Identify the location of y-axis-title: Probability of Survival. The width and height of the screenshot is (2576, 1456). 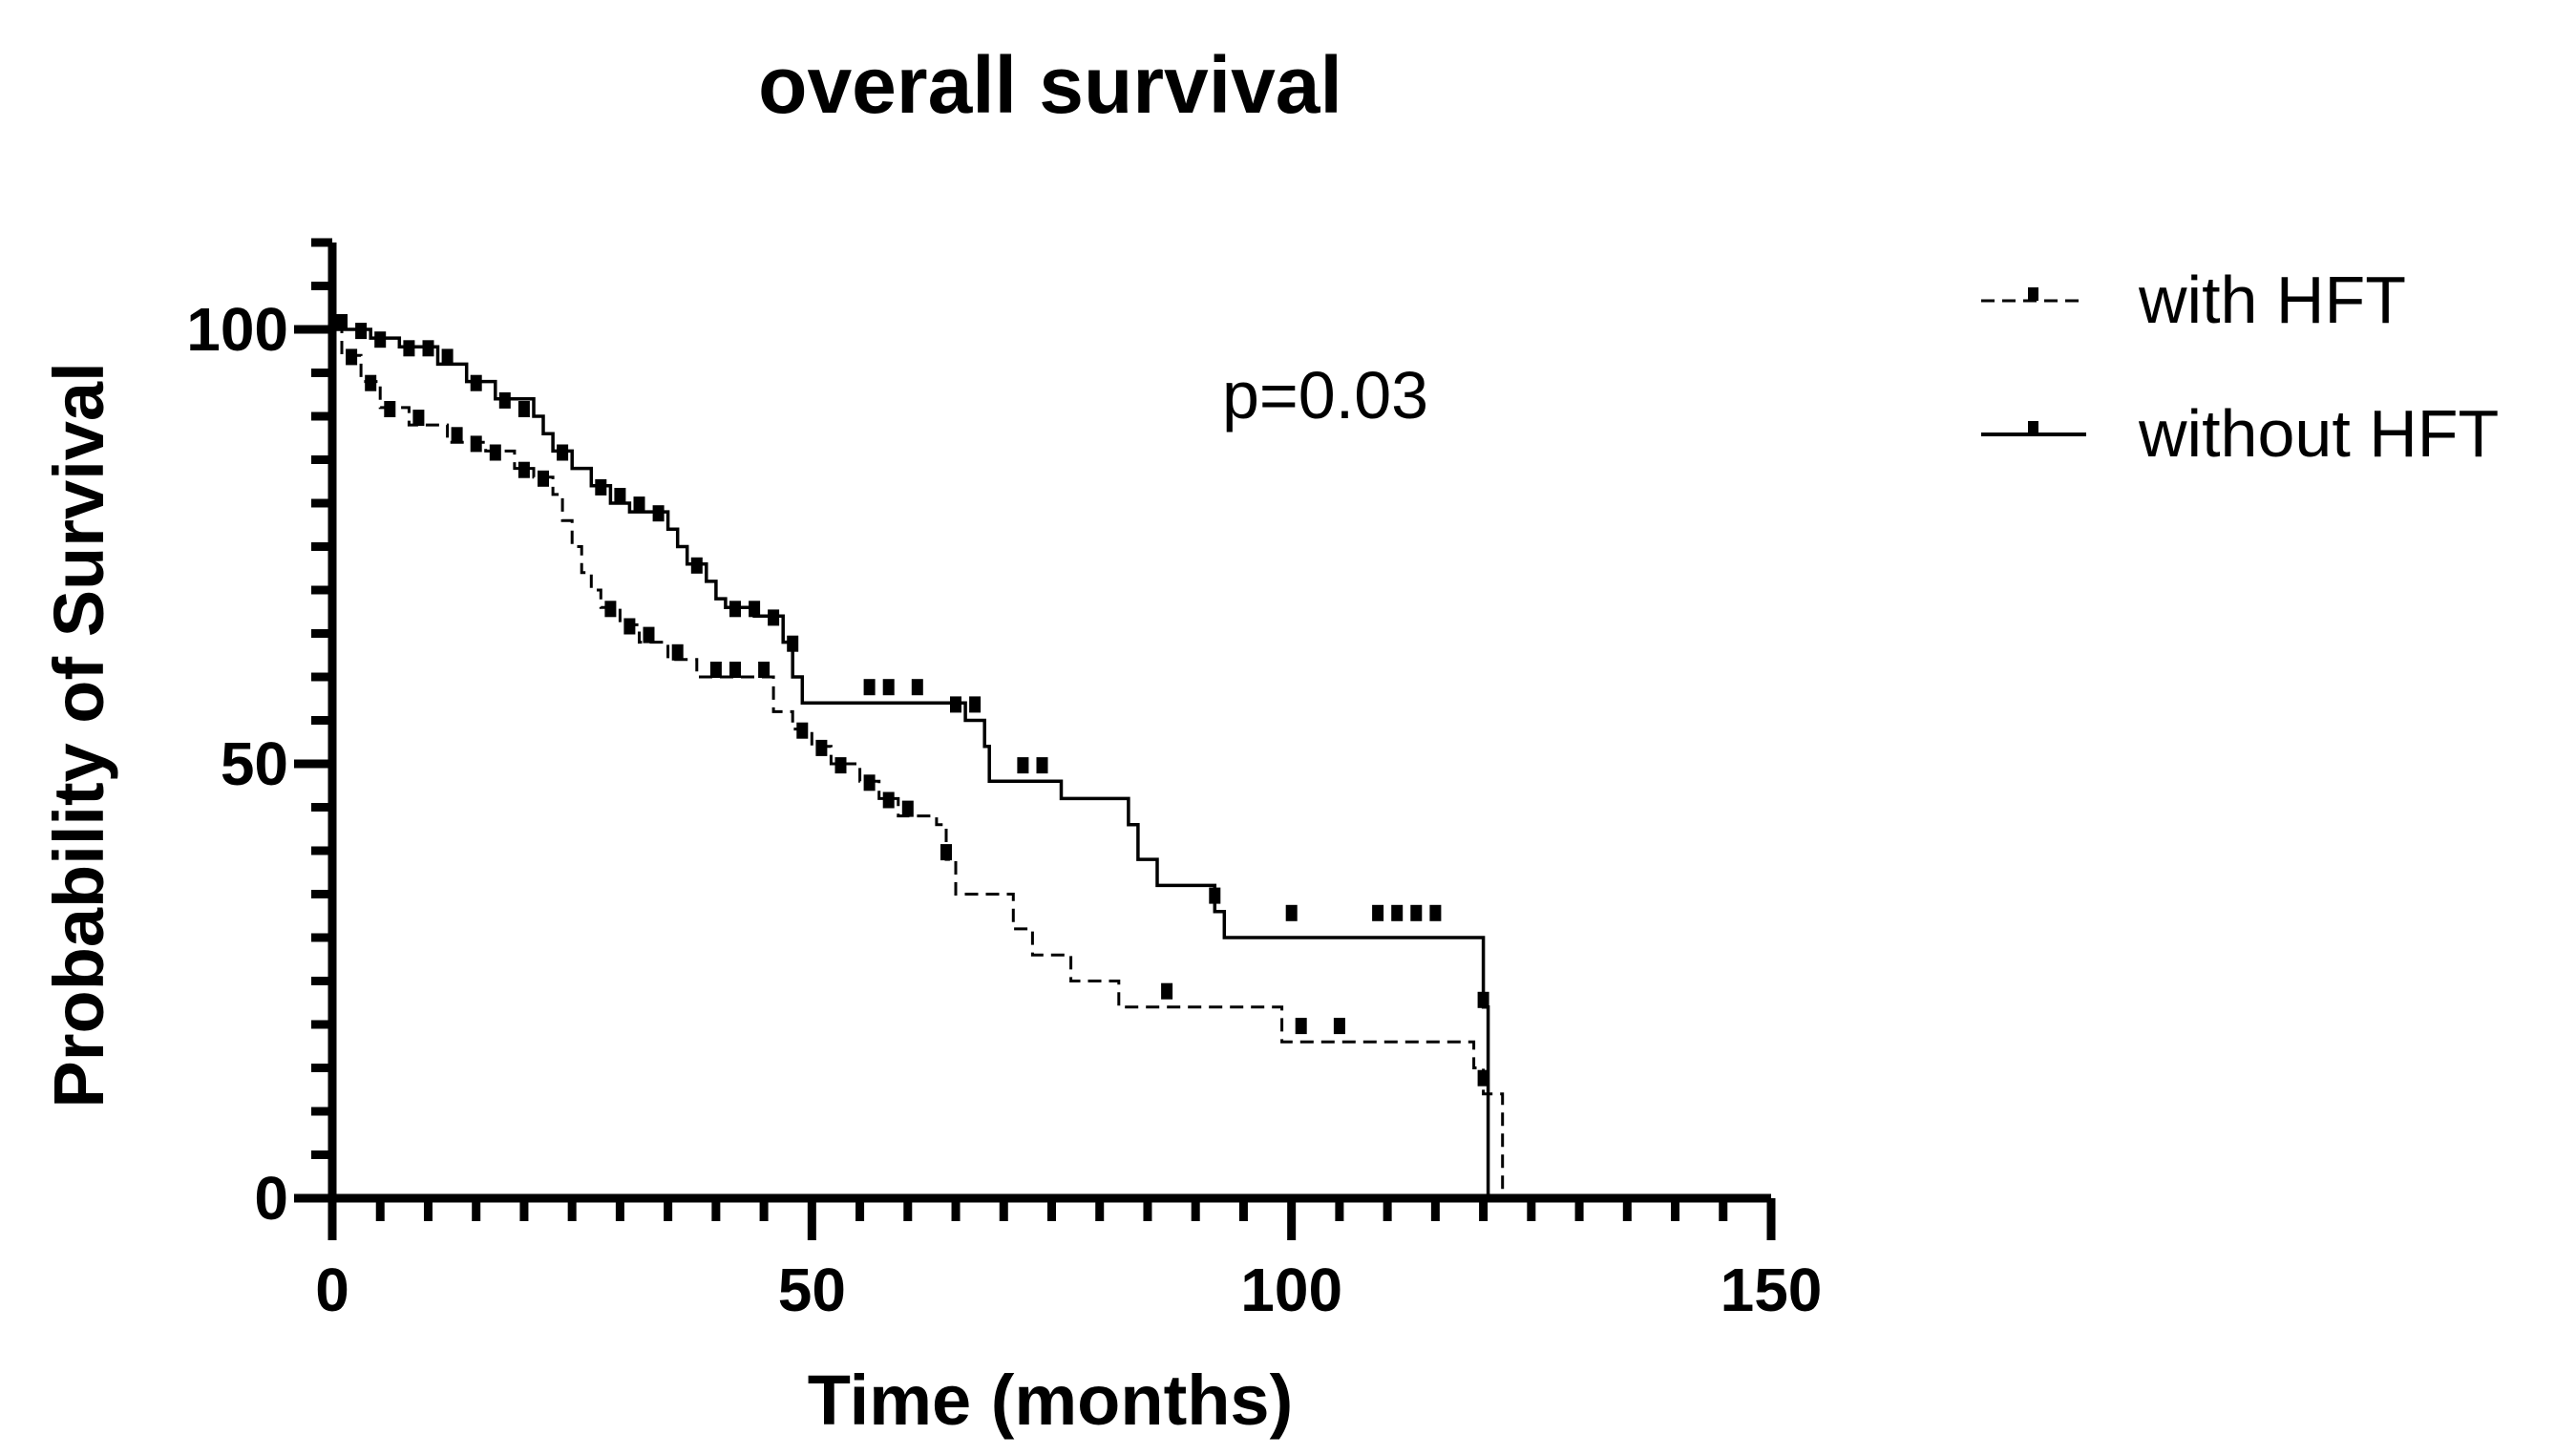
(78, 735).